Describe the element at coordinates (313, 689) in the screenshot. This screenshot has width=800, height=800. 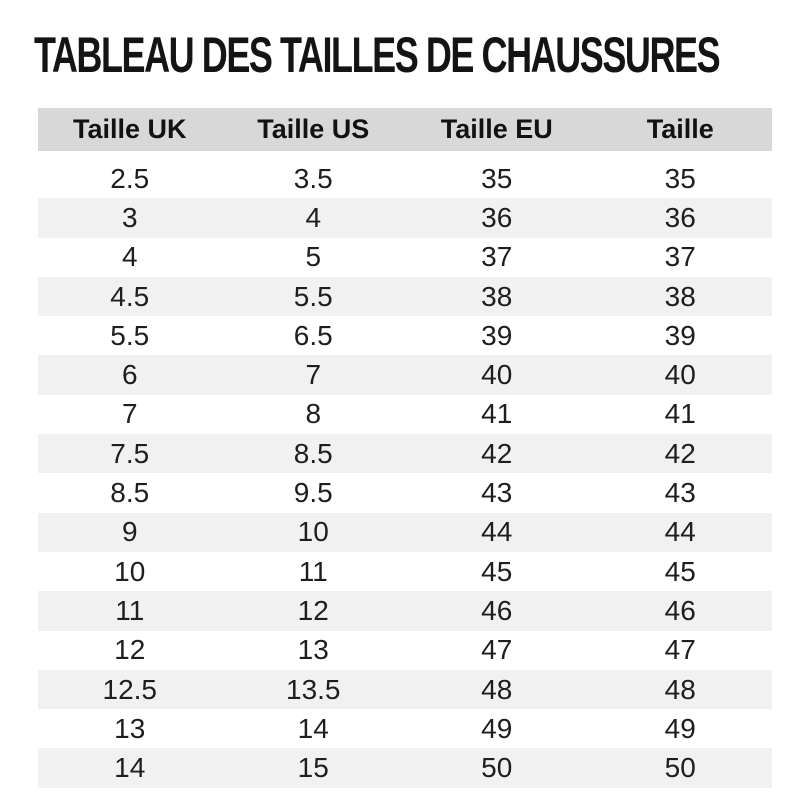
I see `table-cell: 13.5` at that location.